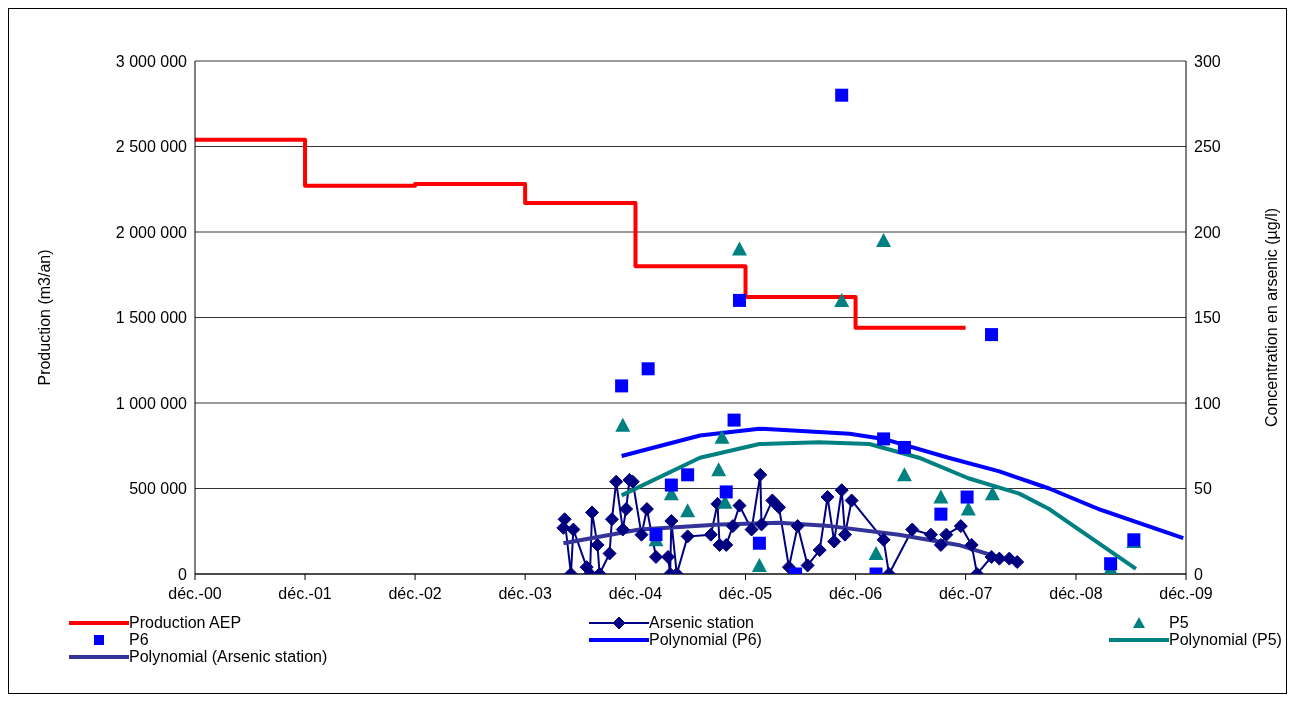  What do you see at coordinates (151, 147) in the screenshot?
I see `y-tick-label: 2 500 000` at bounding box center [151, 147].